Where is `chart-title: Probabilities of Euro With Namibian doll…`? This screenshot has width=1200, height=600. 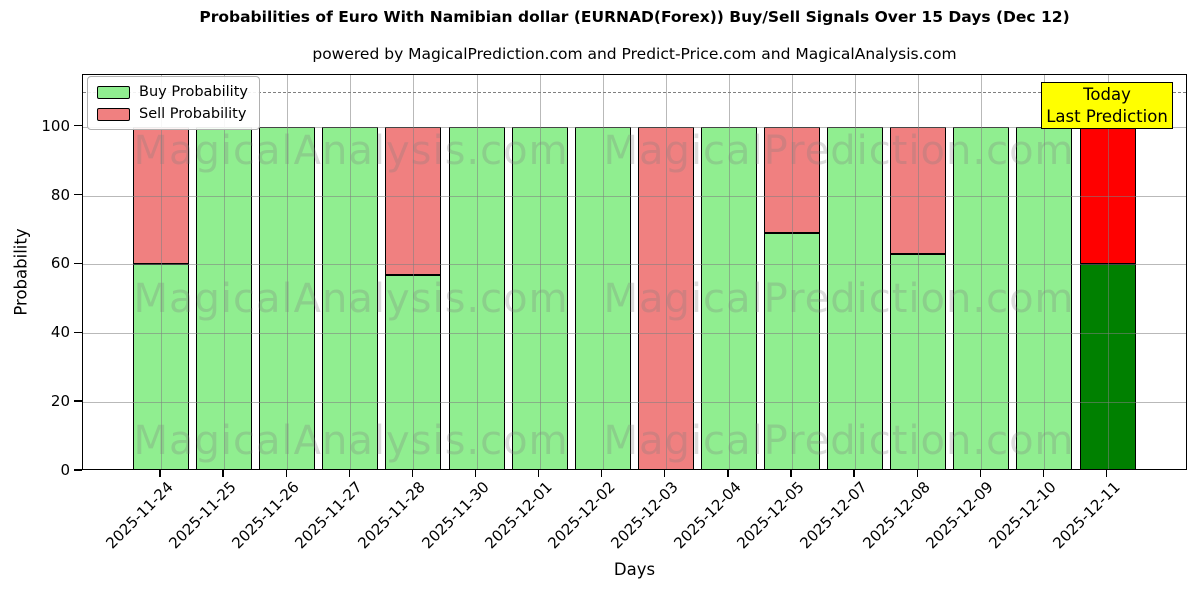 chart-title: Probabilities of Euro With Namibian doll… is located at coordinates (634, 17).